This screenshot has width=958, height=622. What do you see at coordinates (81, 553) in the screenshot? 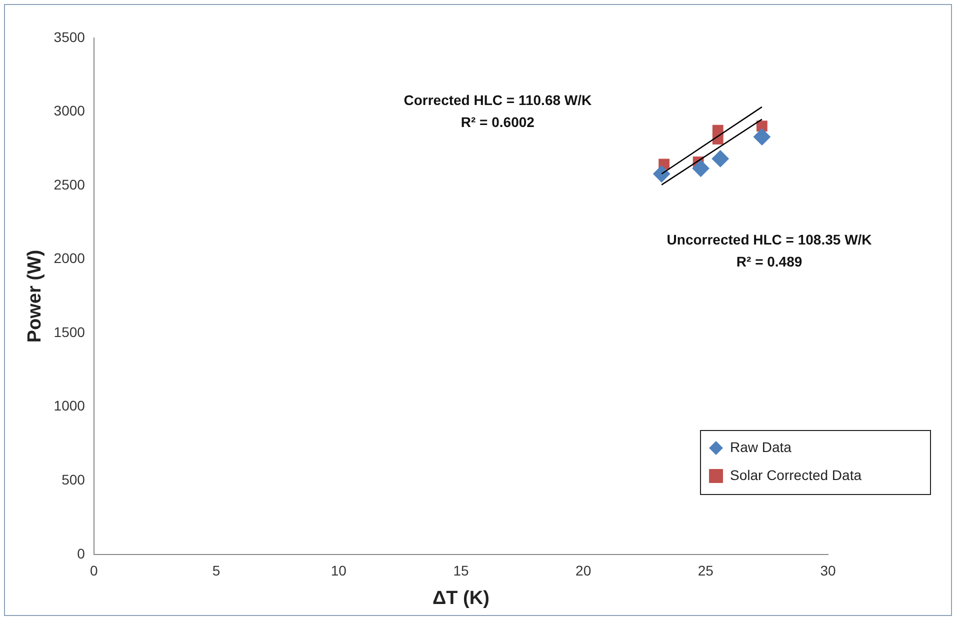
I see `y-tick-label: 0` at bounding box center [81, 553].